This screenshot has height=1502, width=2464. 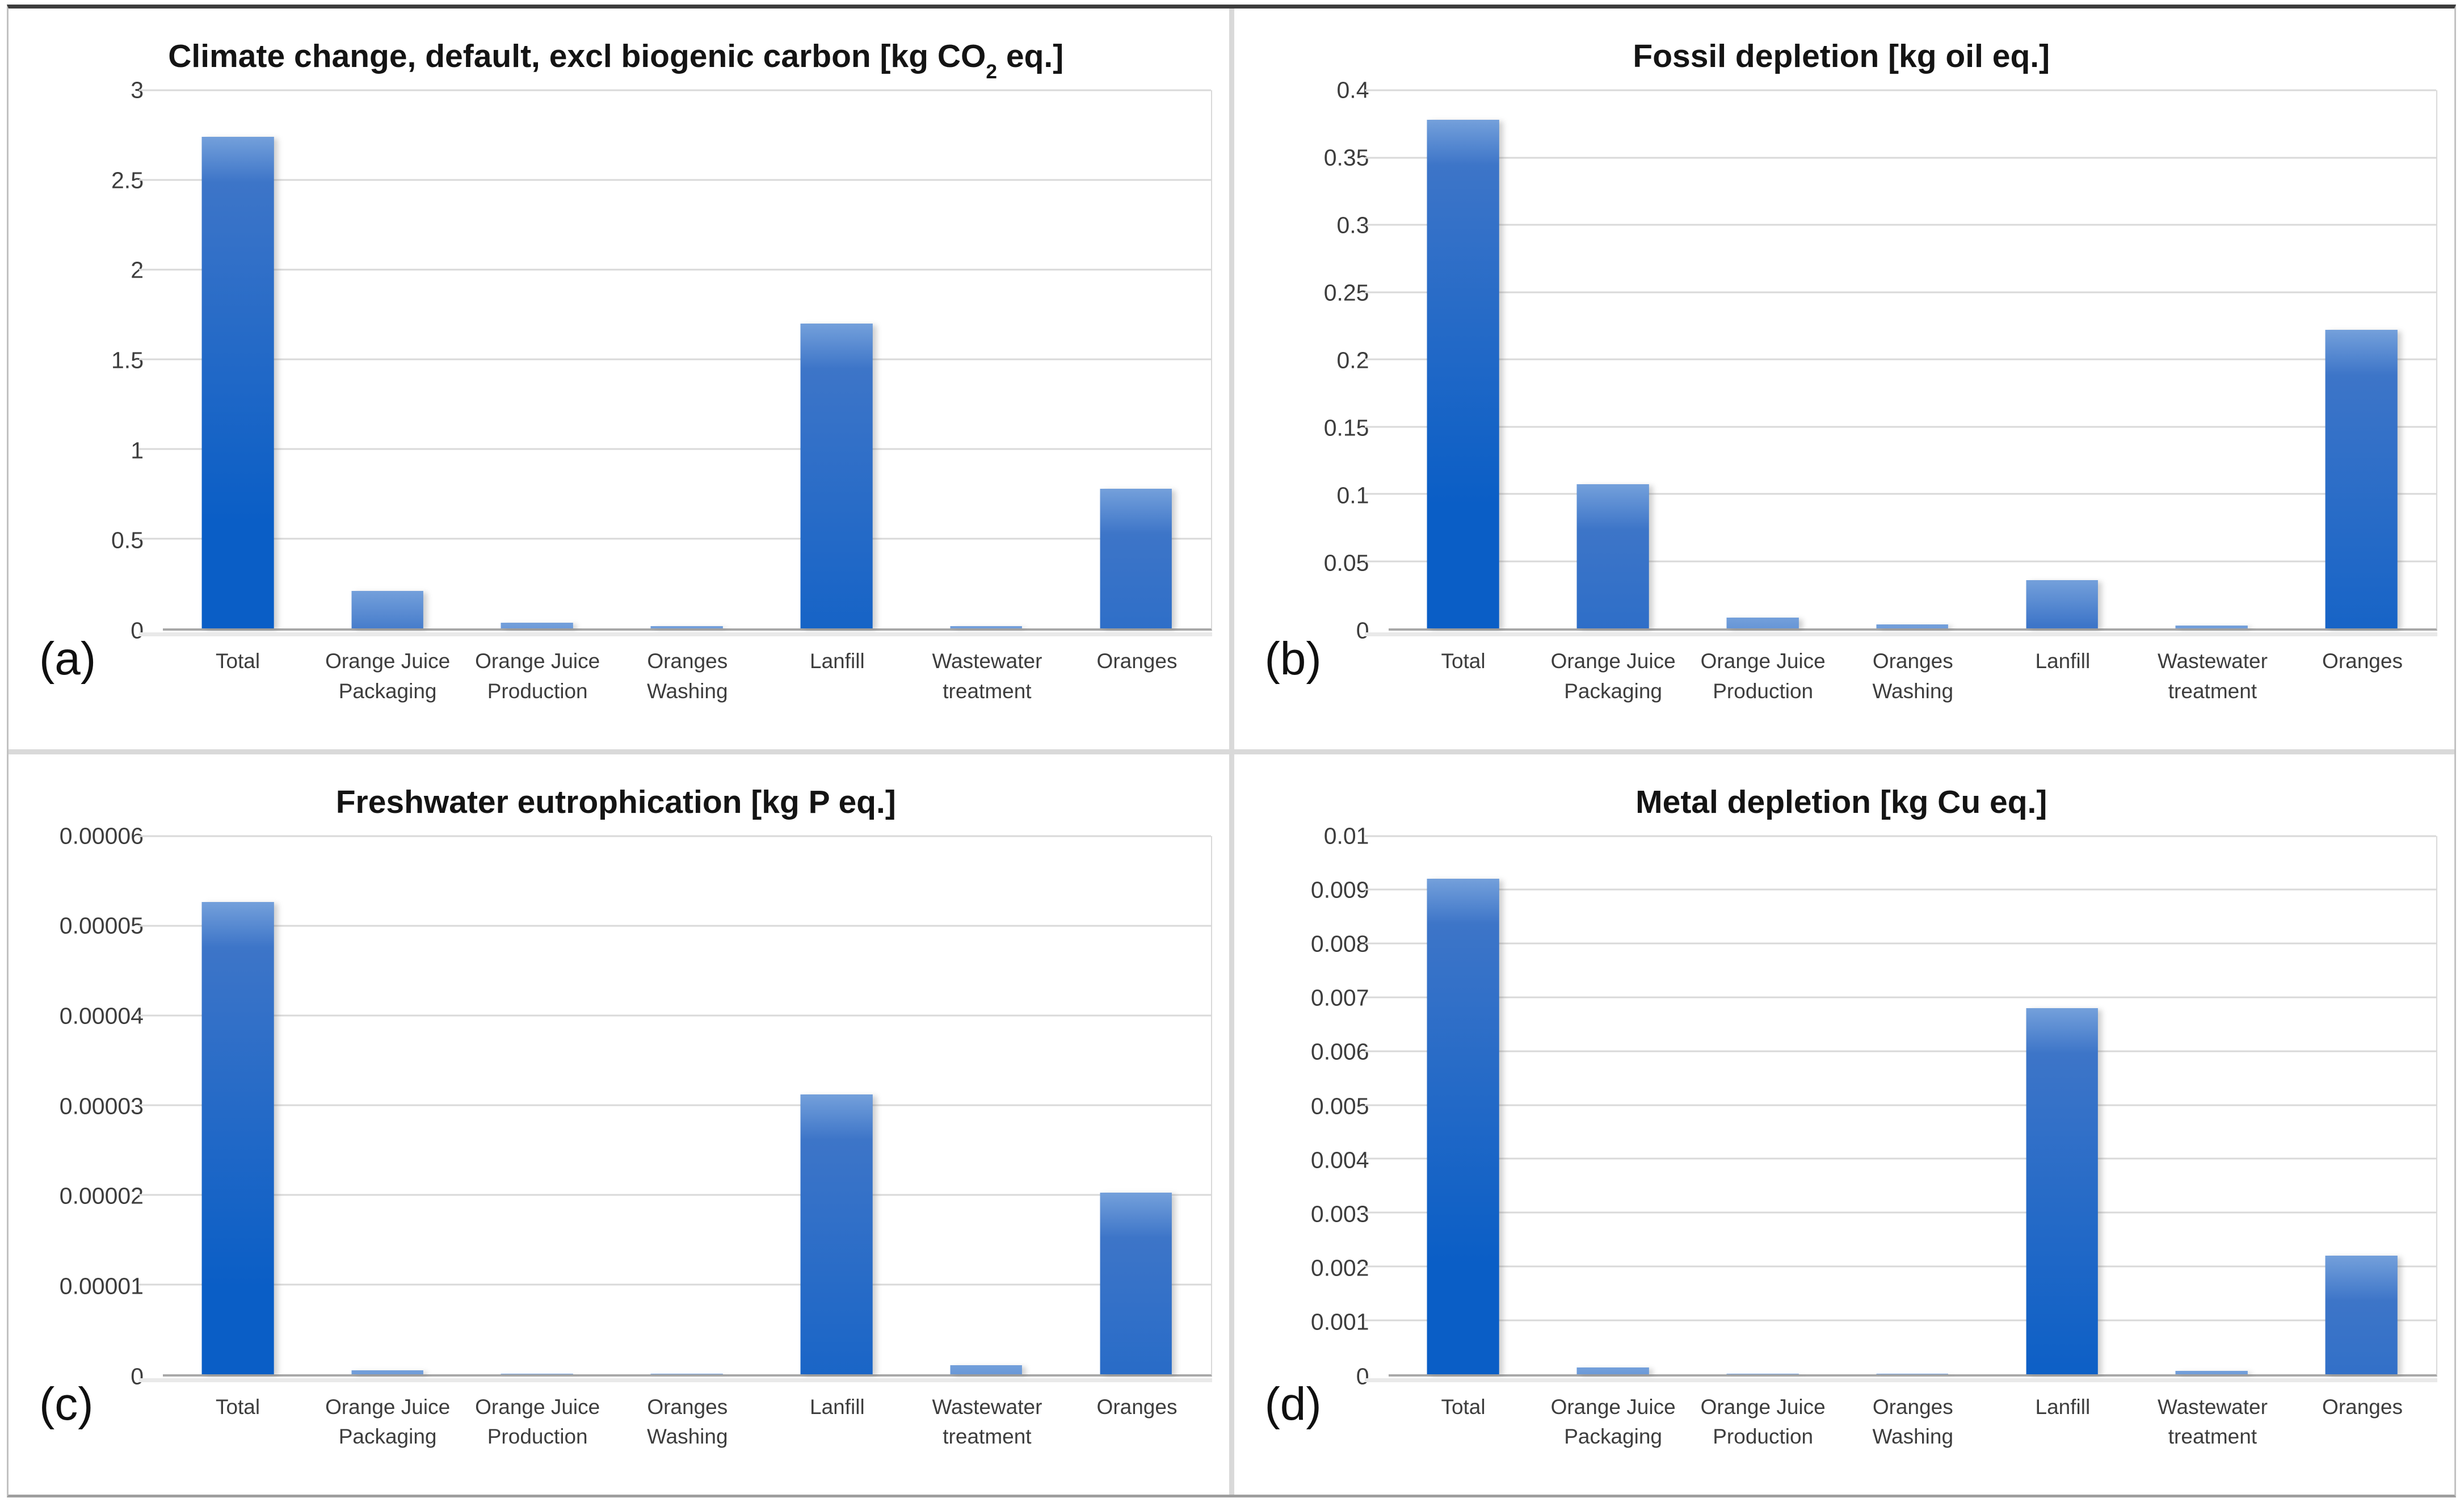 I want to click on y-tick-label: 0.00005, so click(x=101, y=925).